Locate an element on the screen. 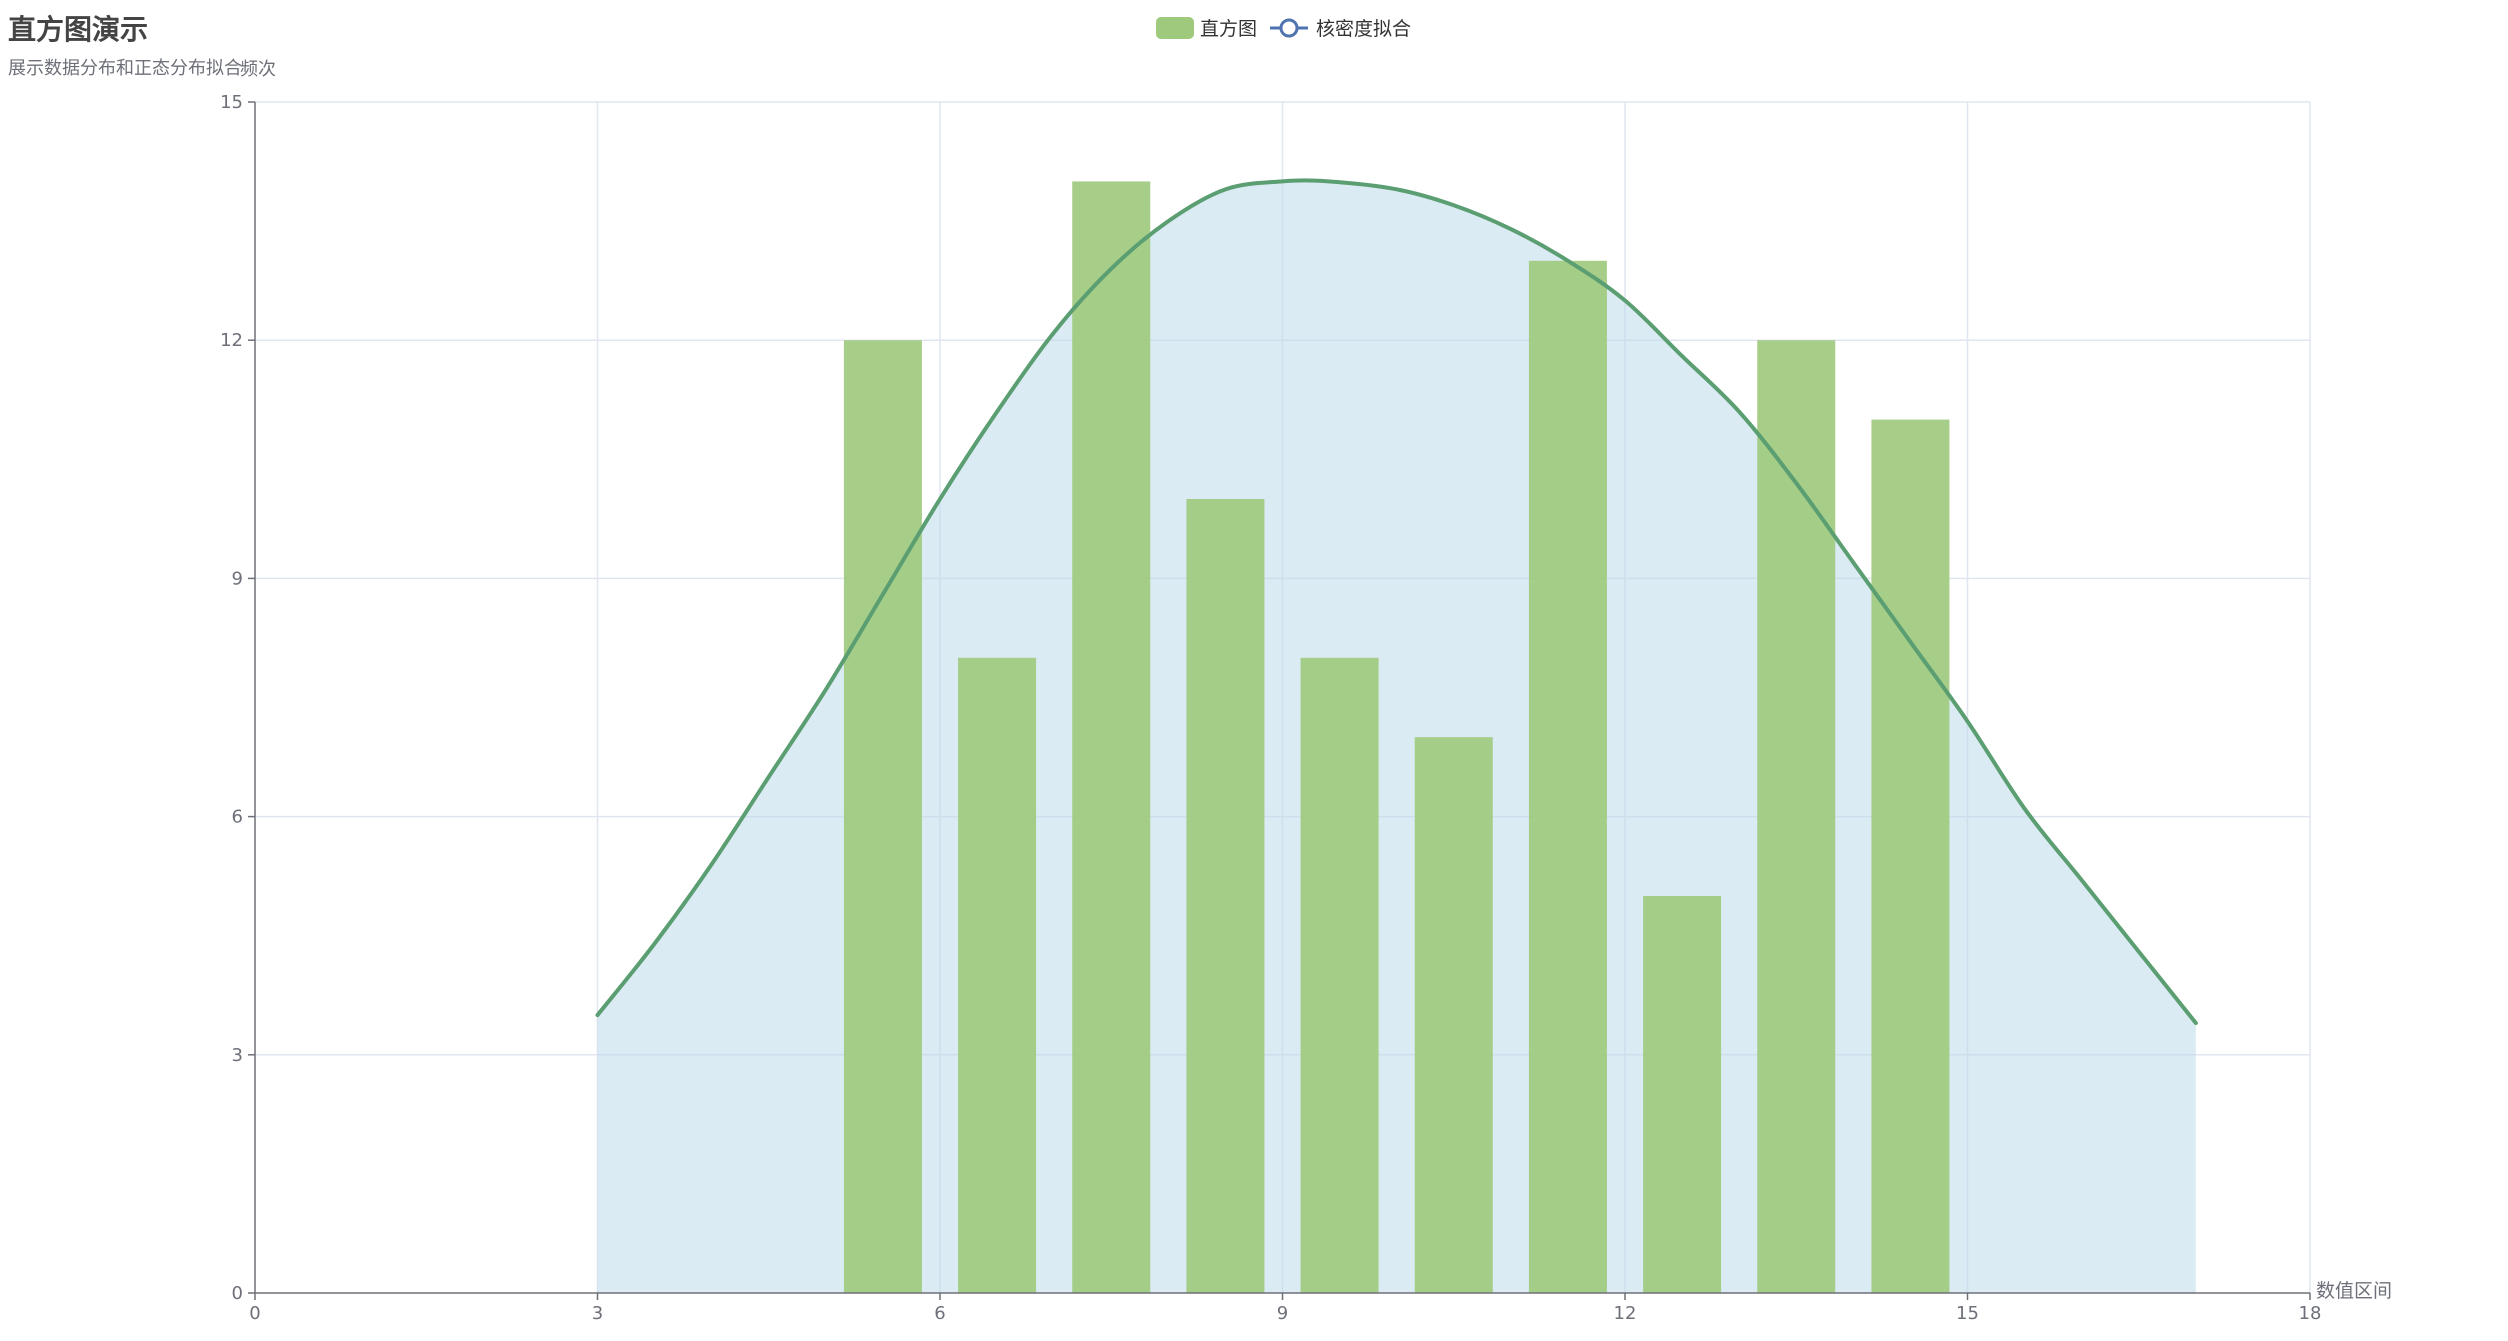  x-tick-label: 6 is located at coordinates (939, 1313).